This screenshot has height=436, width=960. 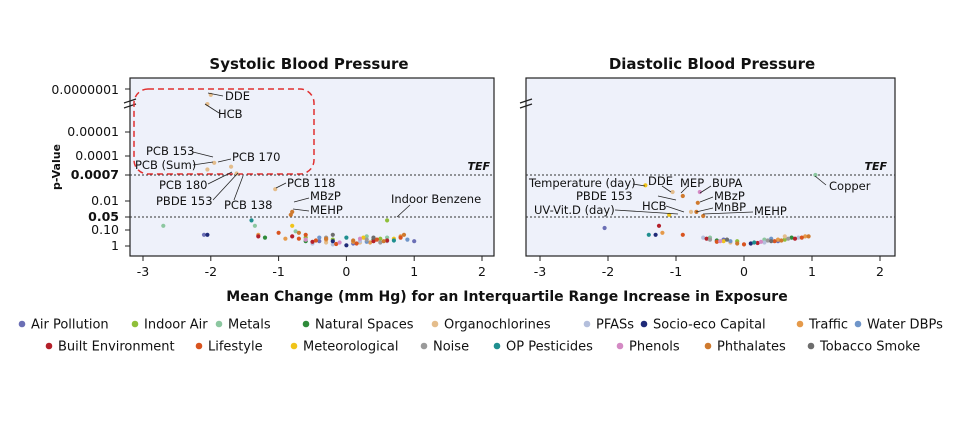 What do you see at coordinates (249, 325) in the screenshot?
I see `legend-label: Metals` at bounding box center [249, 325].